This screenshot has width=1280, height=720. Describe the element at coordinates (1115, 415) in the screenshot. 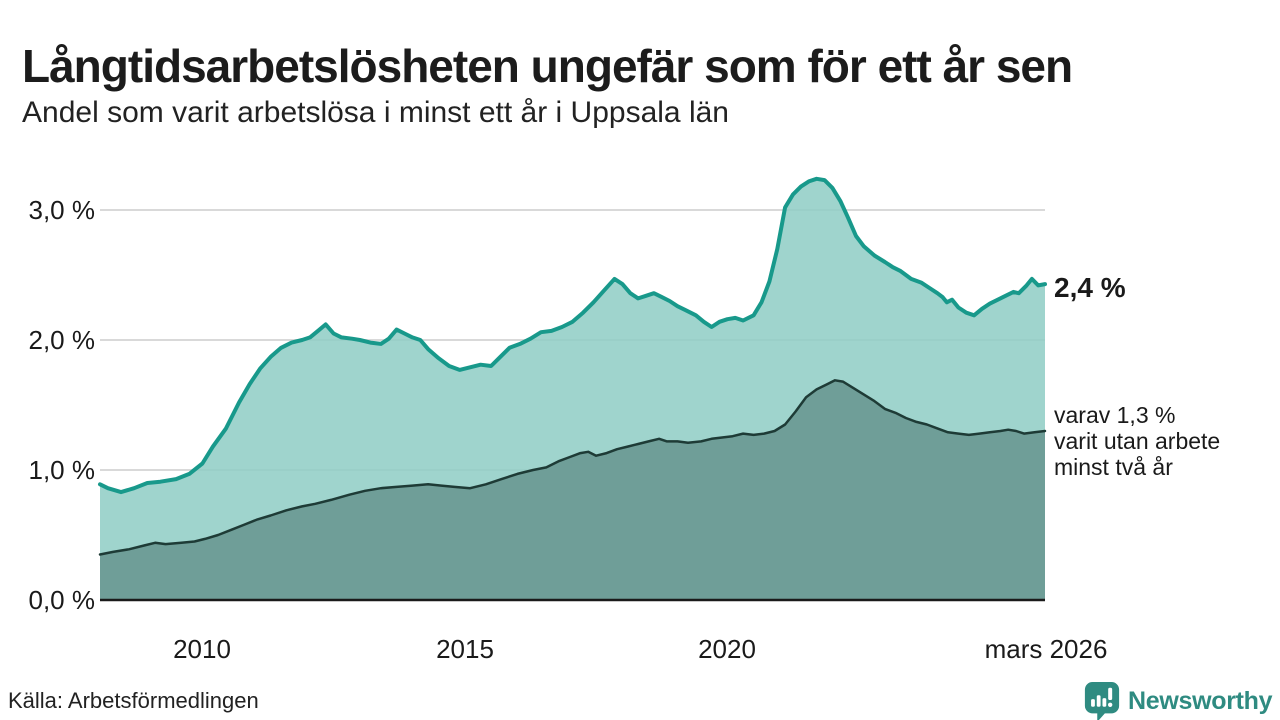

I see `annotation-line-1: varav 1,3 %` at that location.